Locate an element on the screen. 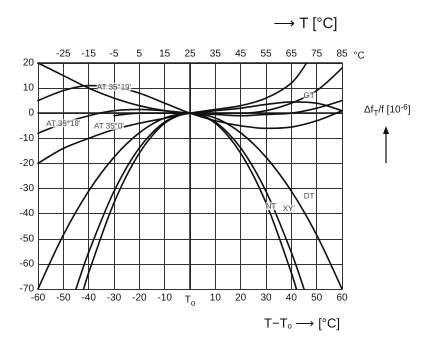 This screenshot has height=342, width=426. annotation: DT is located at coordinates (309, 196).